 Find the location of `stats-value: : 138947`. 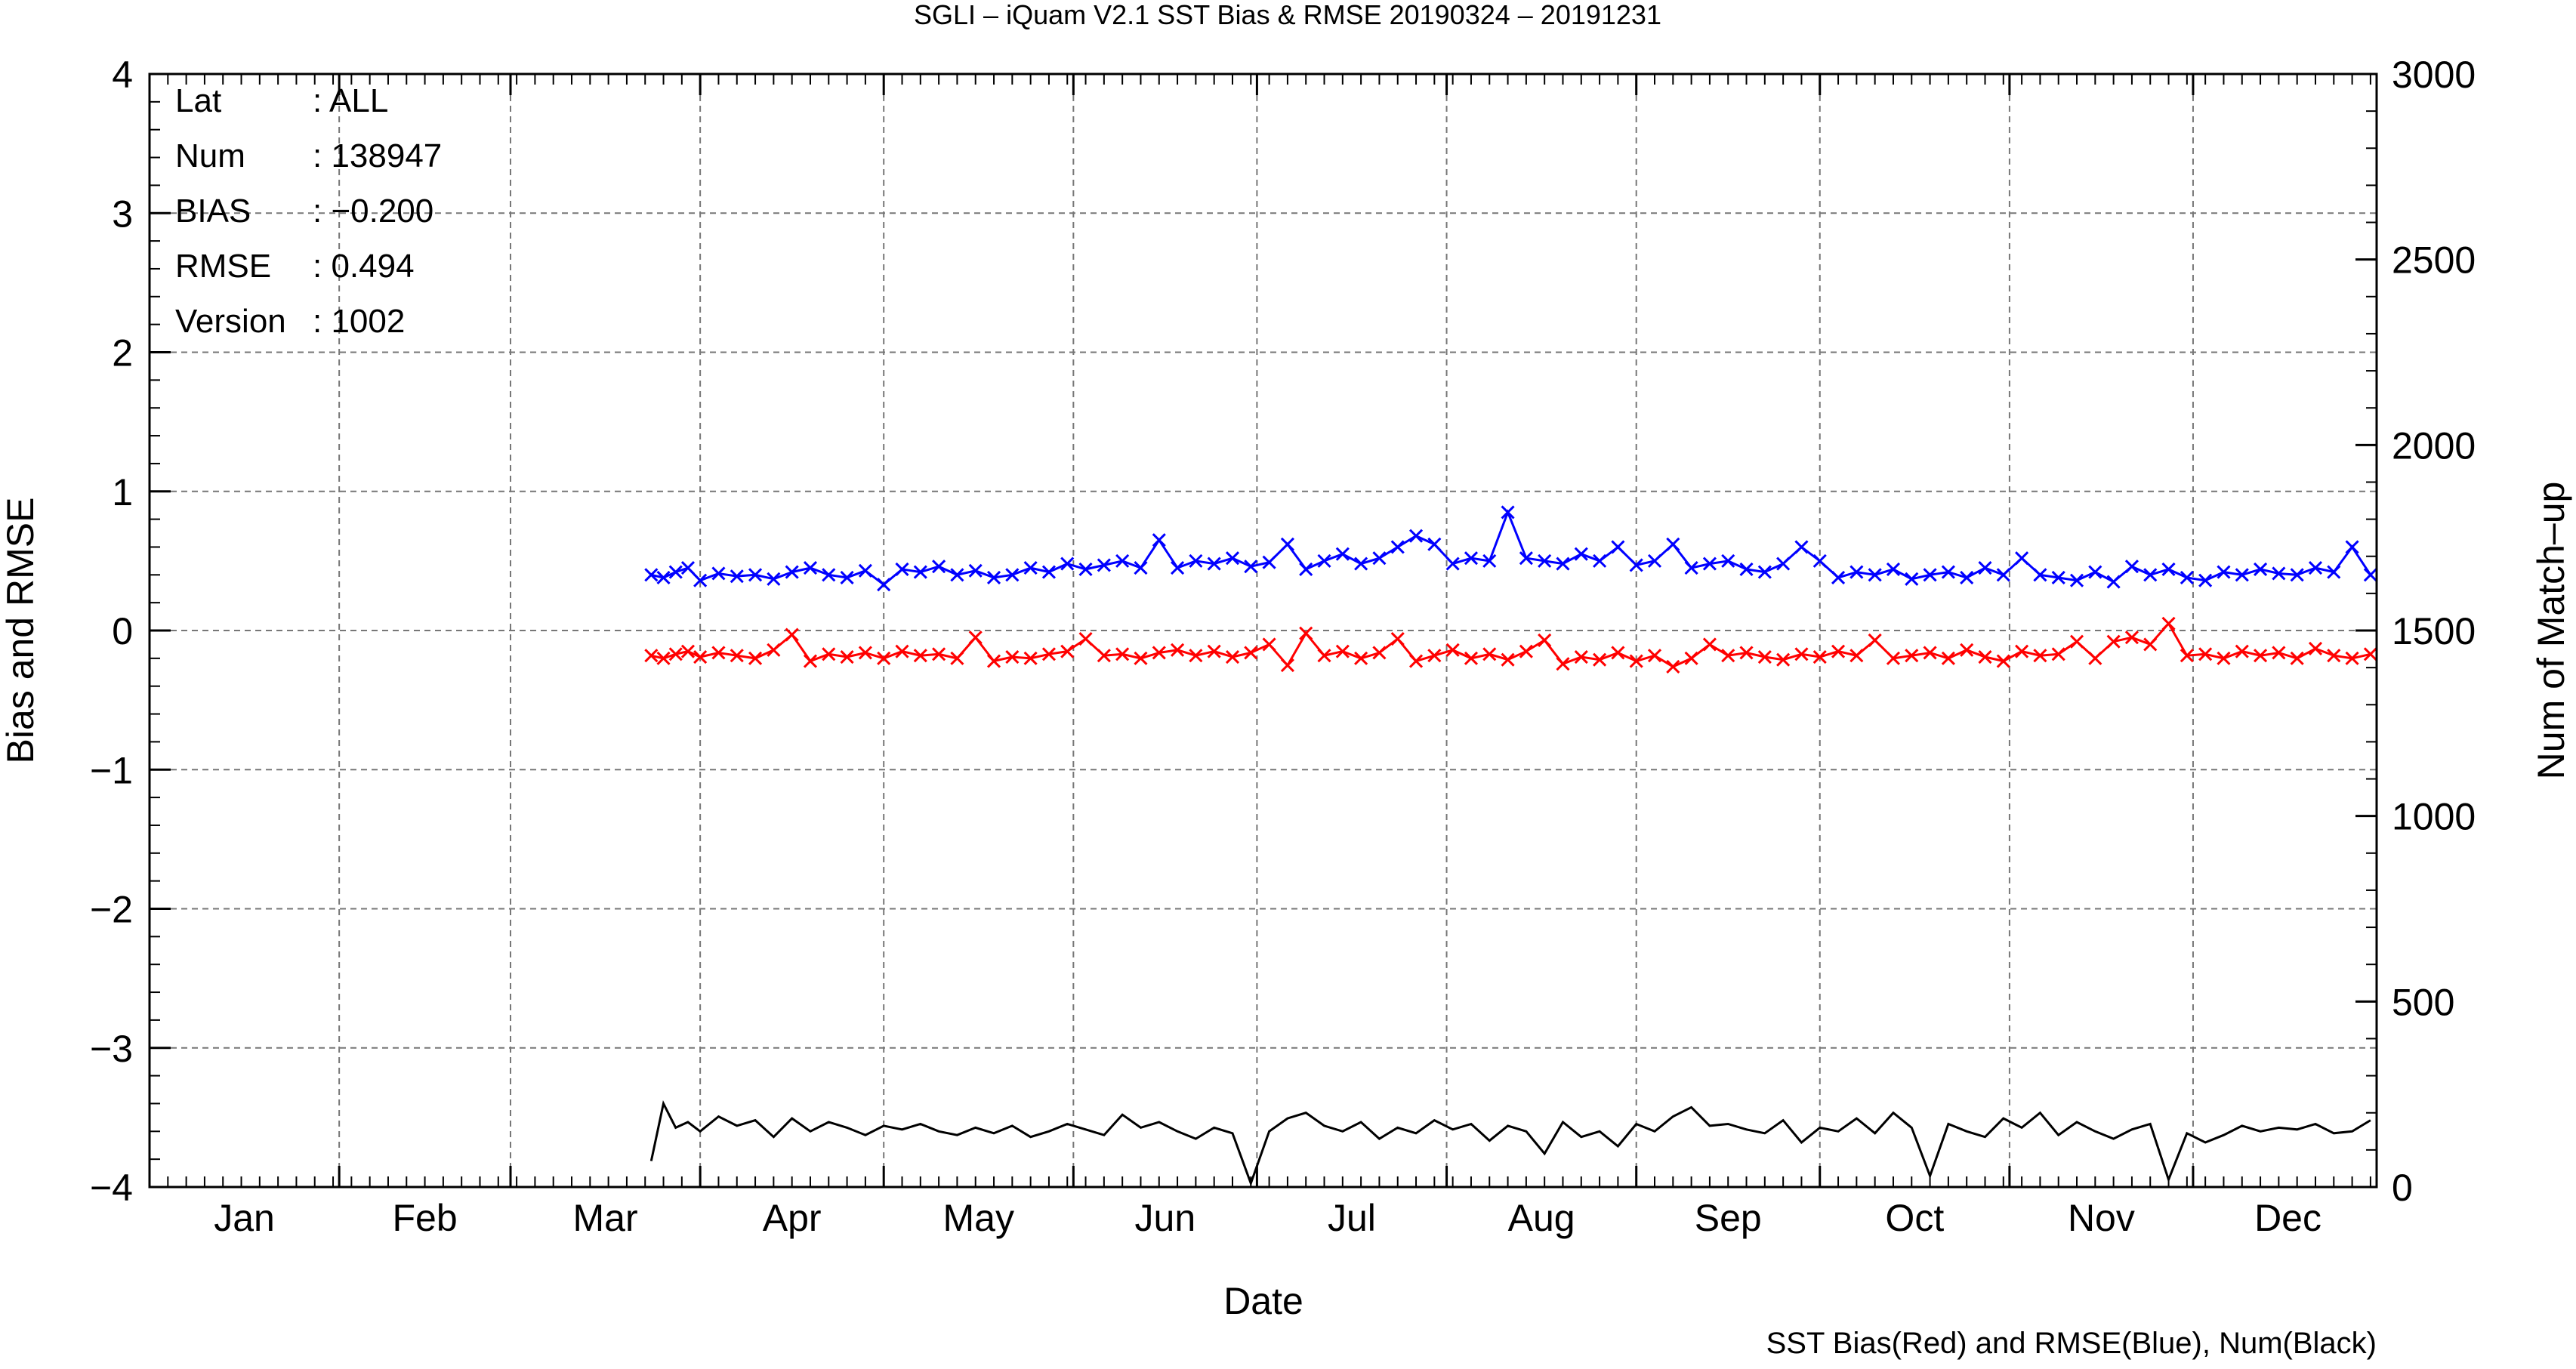

stats-value: : 138947 is located at coordinates (377, 155).